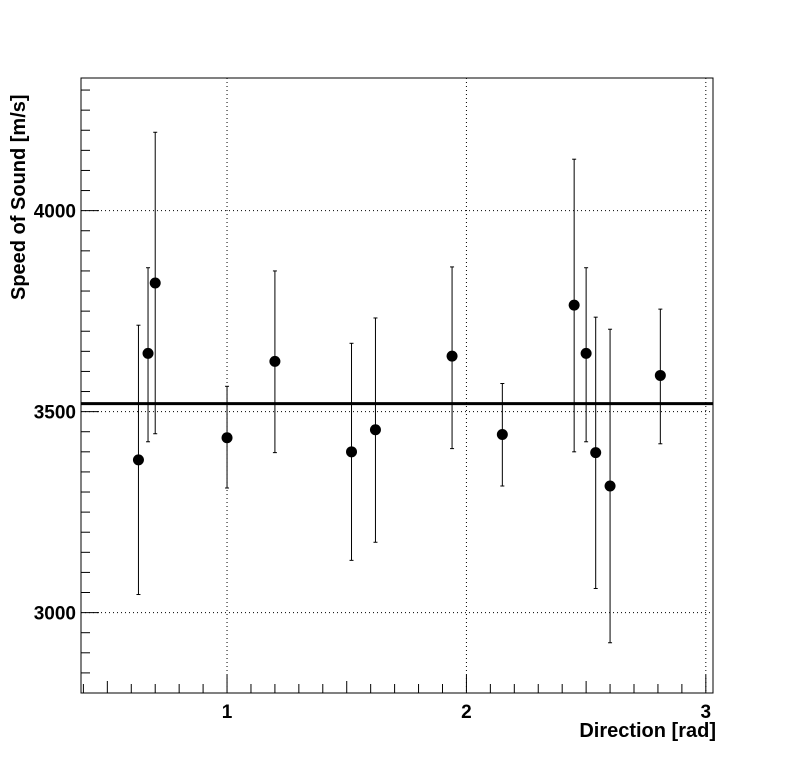  I want to click on y-axis-title: Speed of Sound [m/s], so click(19, 197).